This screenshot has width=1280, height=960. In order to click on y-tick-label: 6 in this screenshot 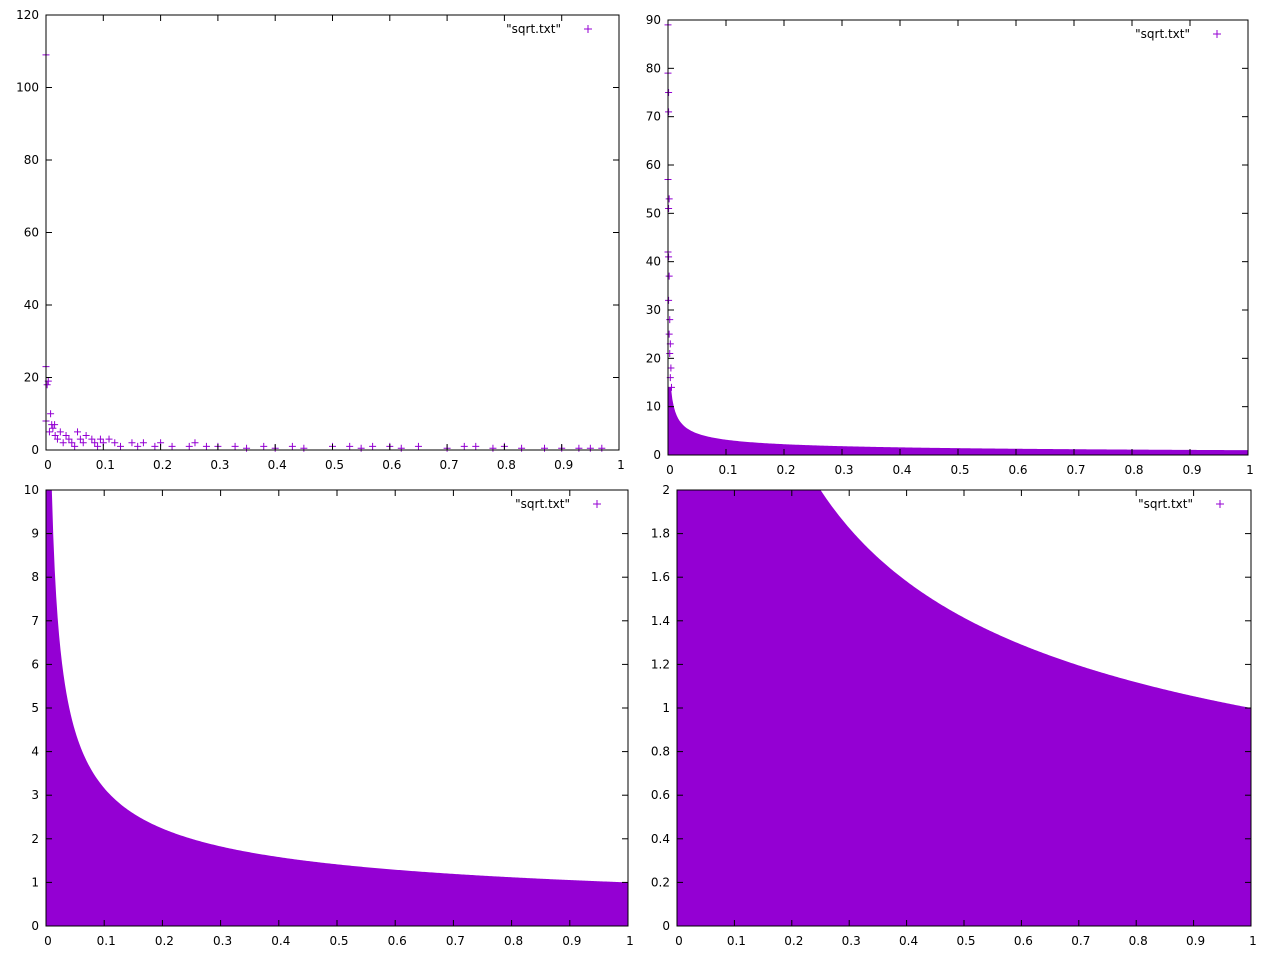, I will do `click(35, 664)`.